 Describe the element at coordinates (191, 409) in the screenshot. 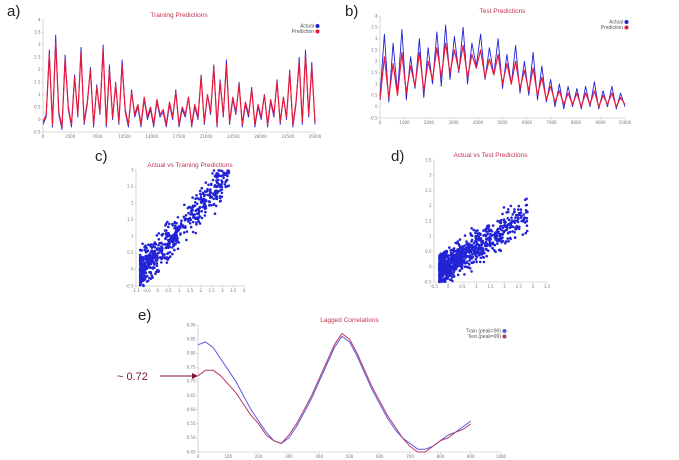

I see `y-tick-label: 0.60` at that location.